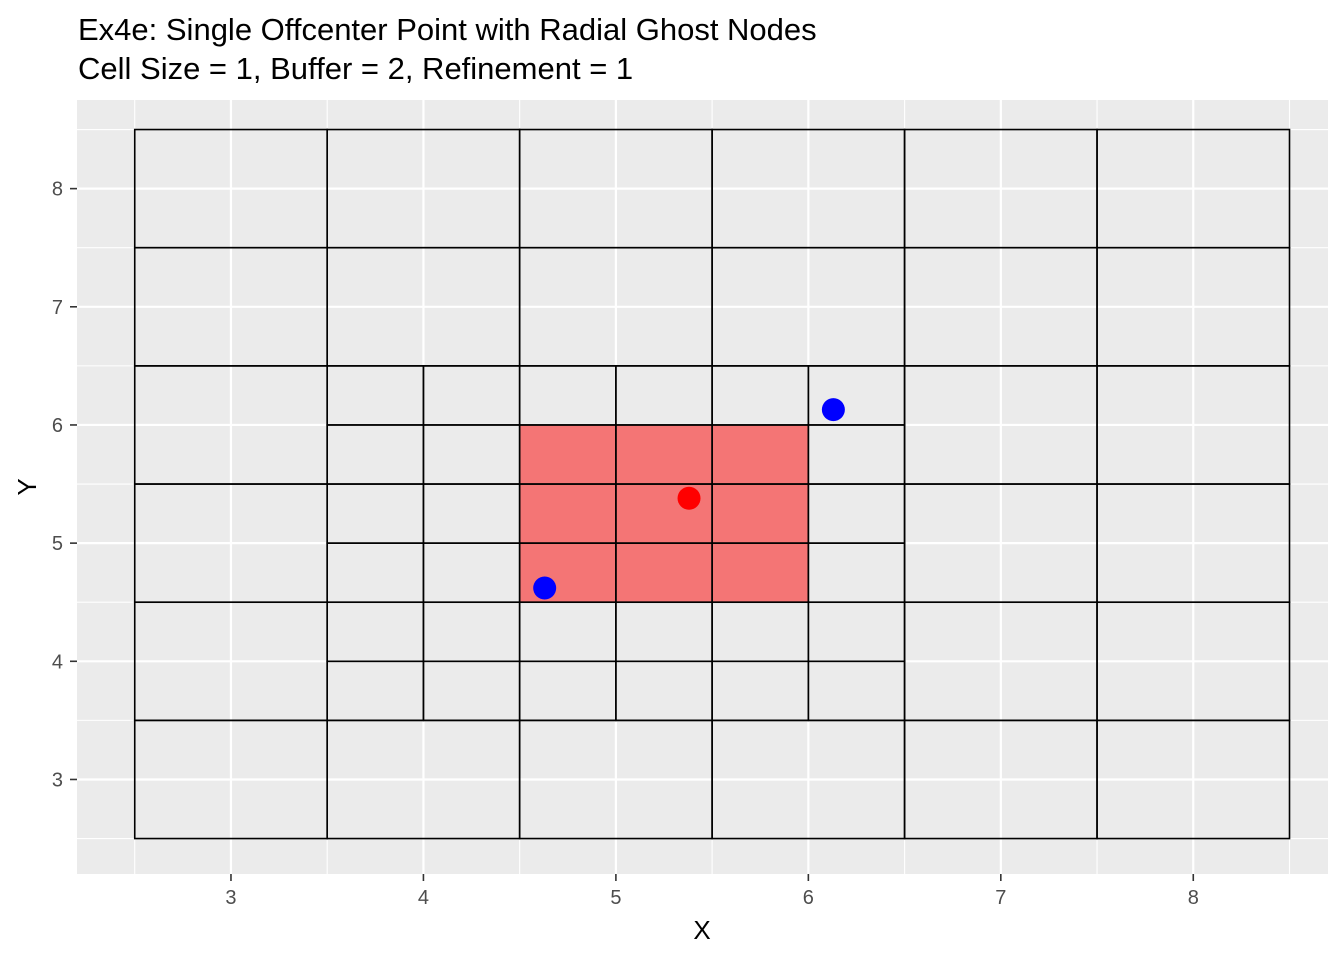 The image size is (1344, 960). What do you see at coordinates (57, 308) in the screenshot?
I see `y-tick-label: 7` at bounding box center [57, 308].